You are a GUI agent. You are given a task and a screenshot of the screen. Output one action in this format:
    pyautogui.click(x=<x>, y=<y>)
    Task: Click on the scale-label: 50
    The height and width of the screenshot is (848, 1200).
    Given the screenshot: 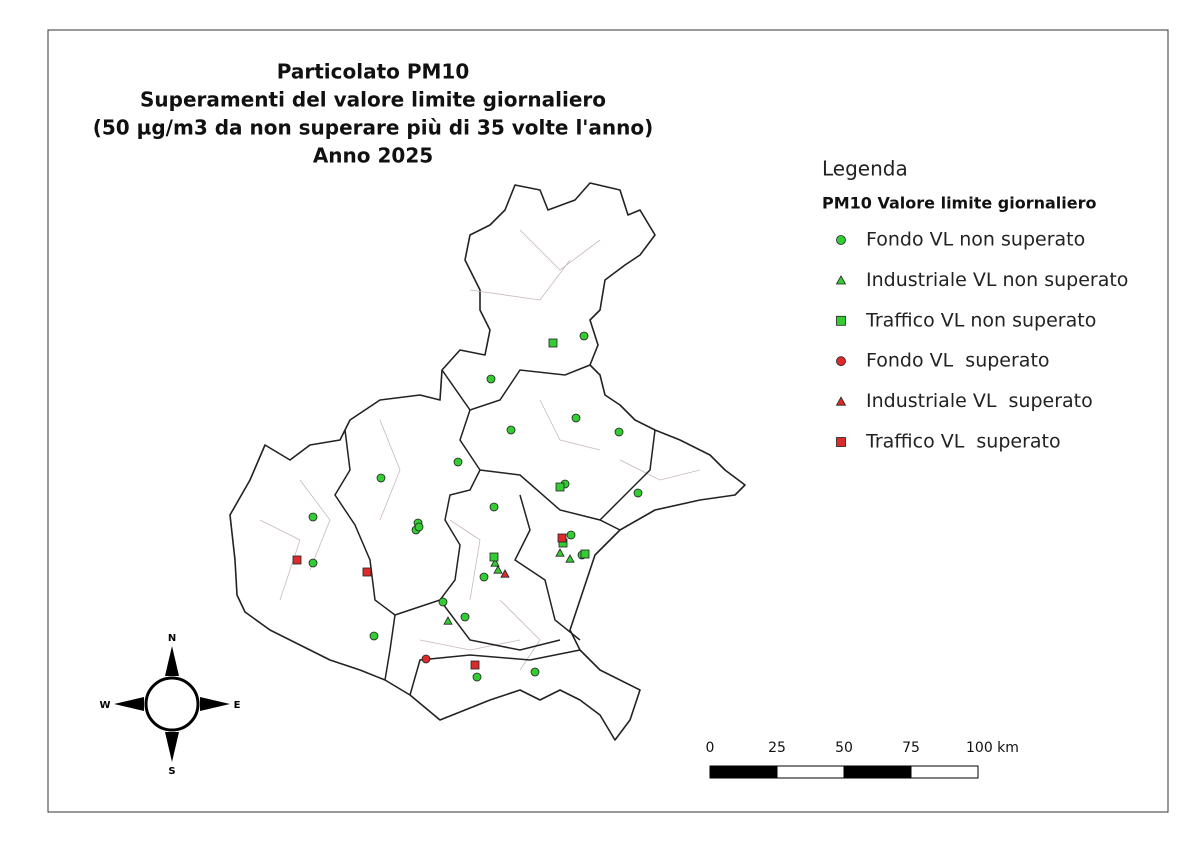 What is the action you would take?
    pyautogui.click(x=844, y=748)
    